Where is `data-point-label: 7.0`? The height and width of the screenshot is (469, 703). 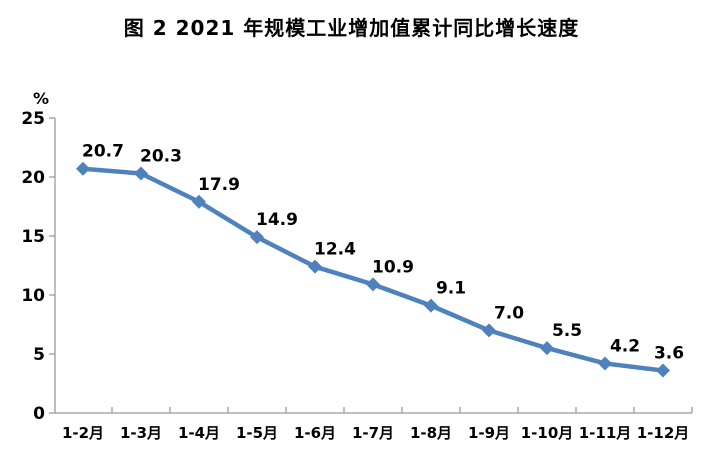 data-point-label: 7.0 is located at coordinates (509, 313).